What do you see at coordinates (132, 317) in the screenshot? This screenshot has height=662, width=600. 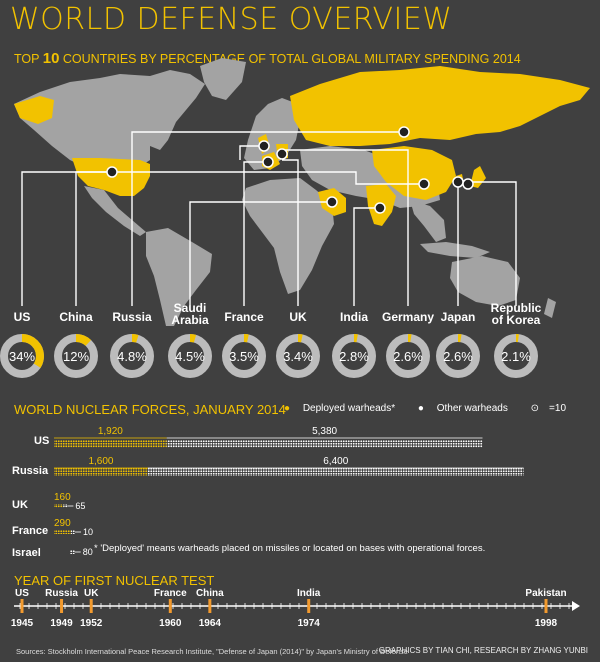 I see `country-label-russia: Russia` at bounding box center [132, 317].